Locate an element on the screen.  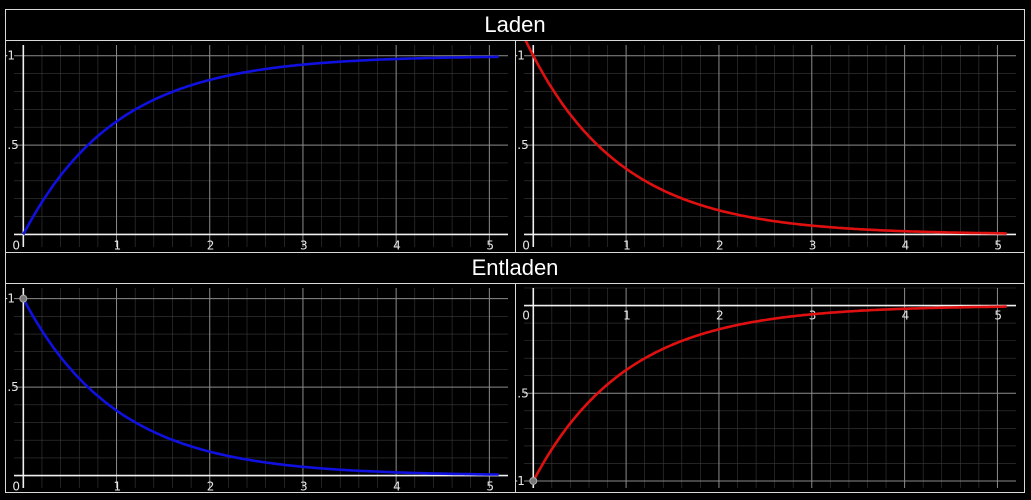
section-title-entladen: Entladen is located at coordinates (515, 268).